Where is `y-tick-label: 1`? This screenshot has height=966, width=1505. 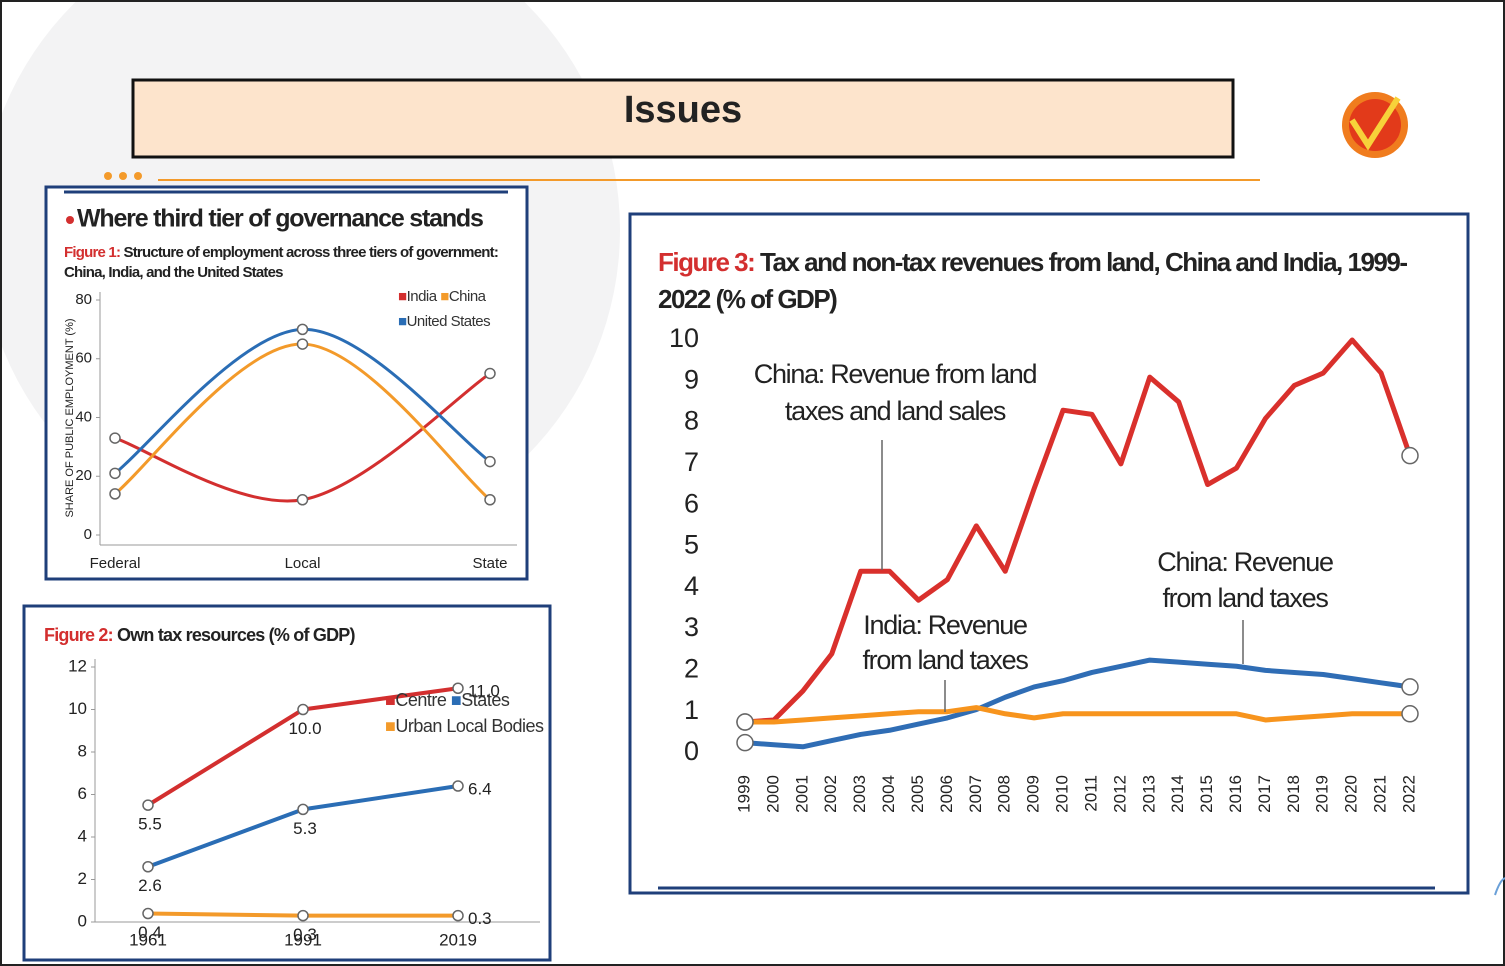 y-tick-label: 1 is located at coordinates (691, 710).